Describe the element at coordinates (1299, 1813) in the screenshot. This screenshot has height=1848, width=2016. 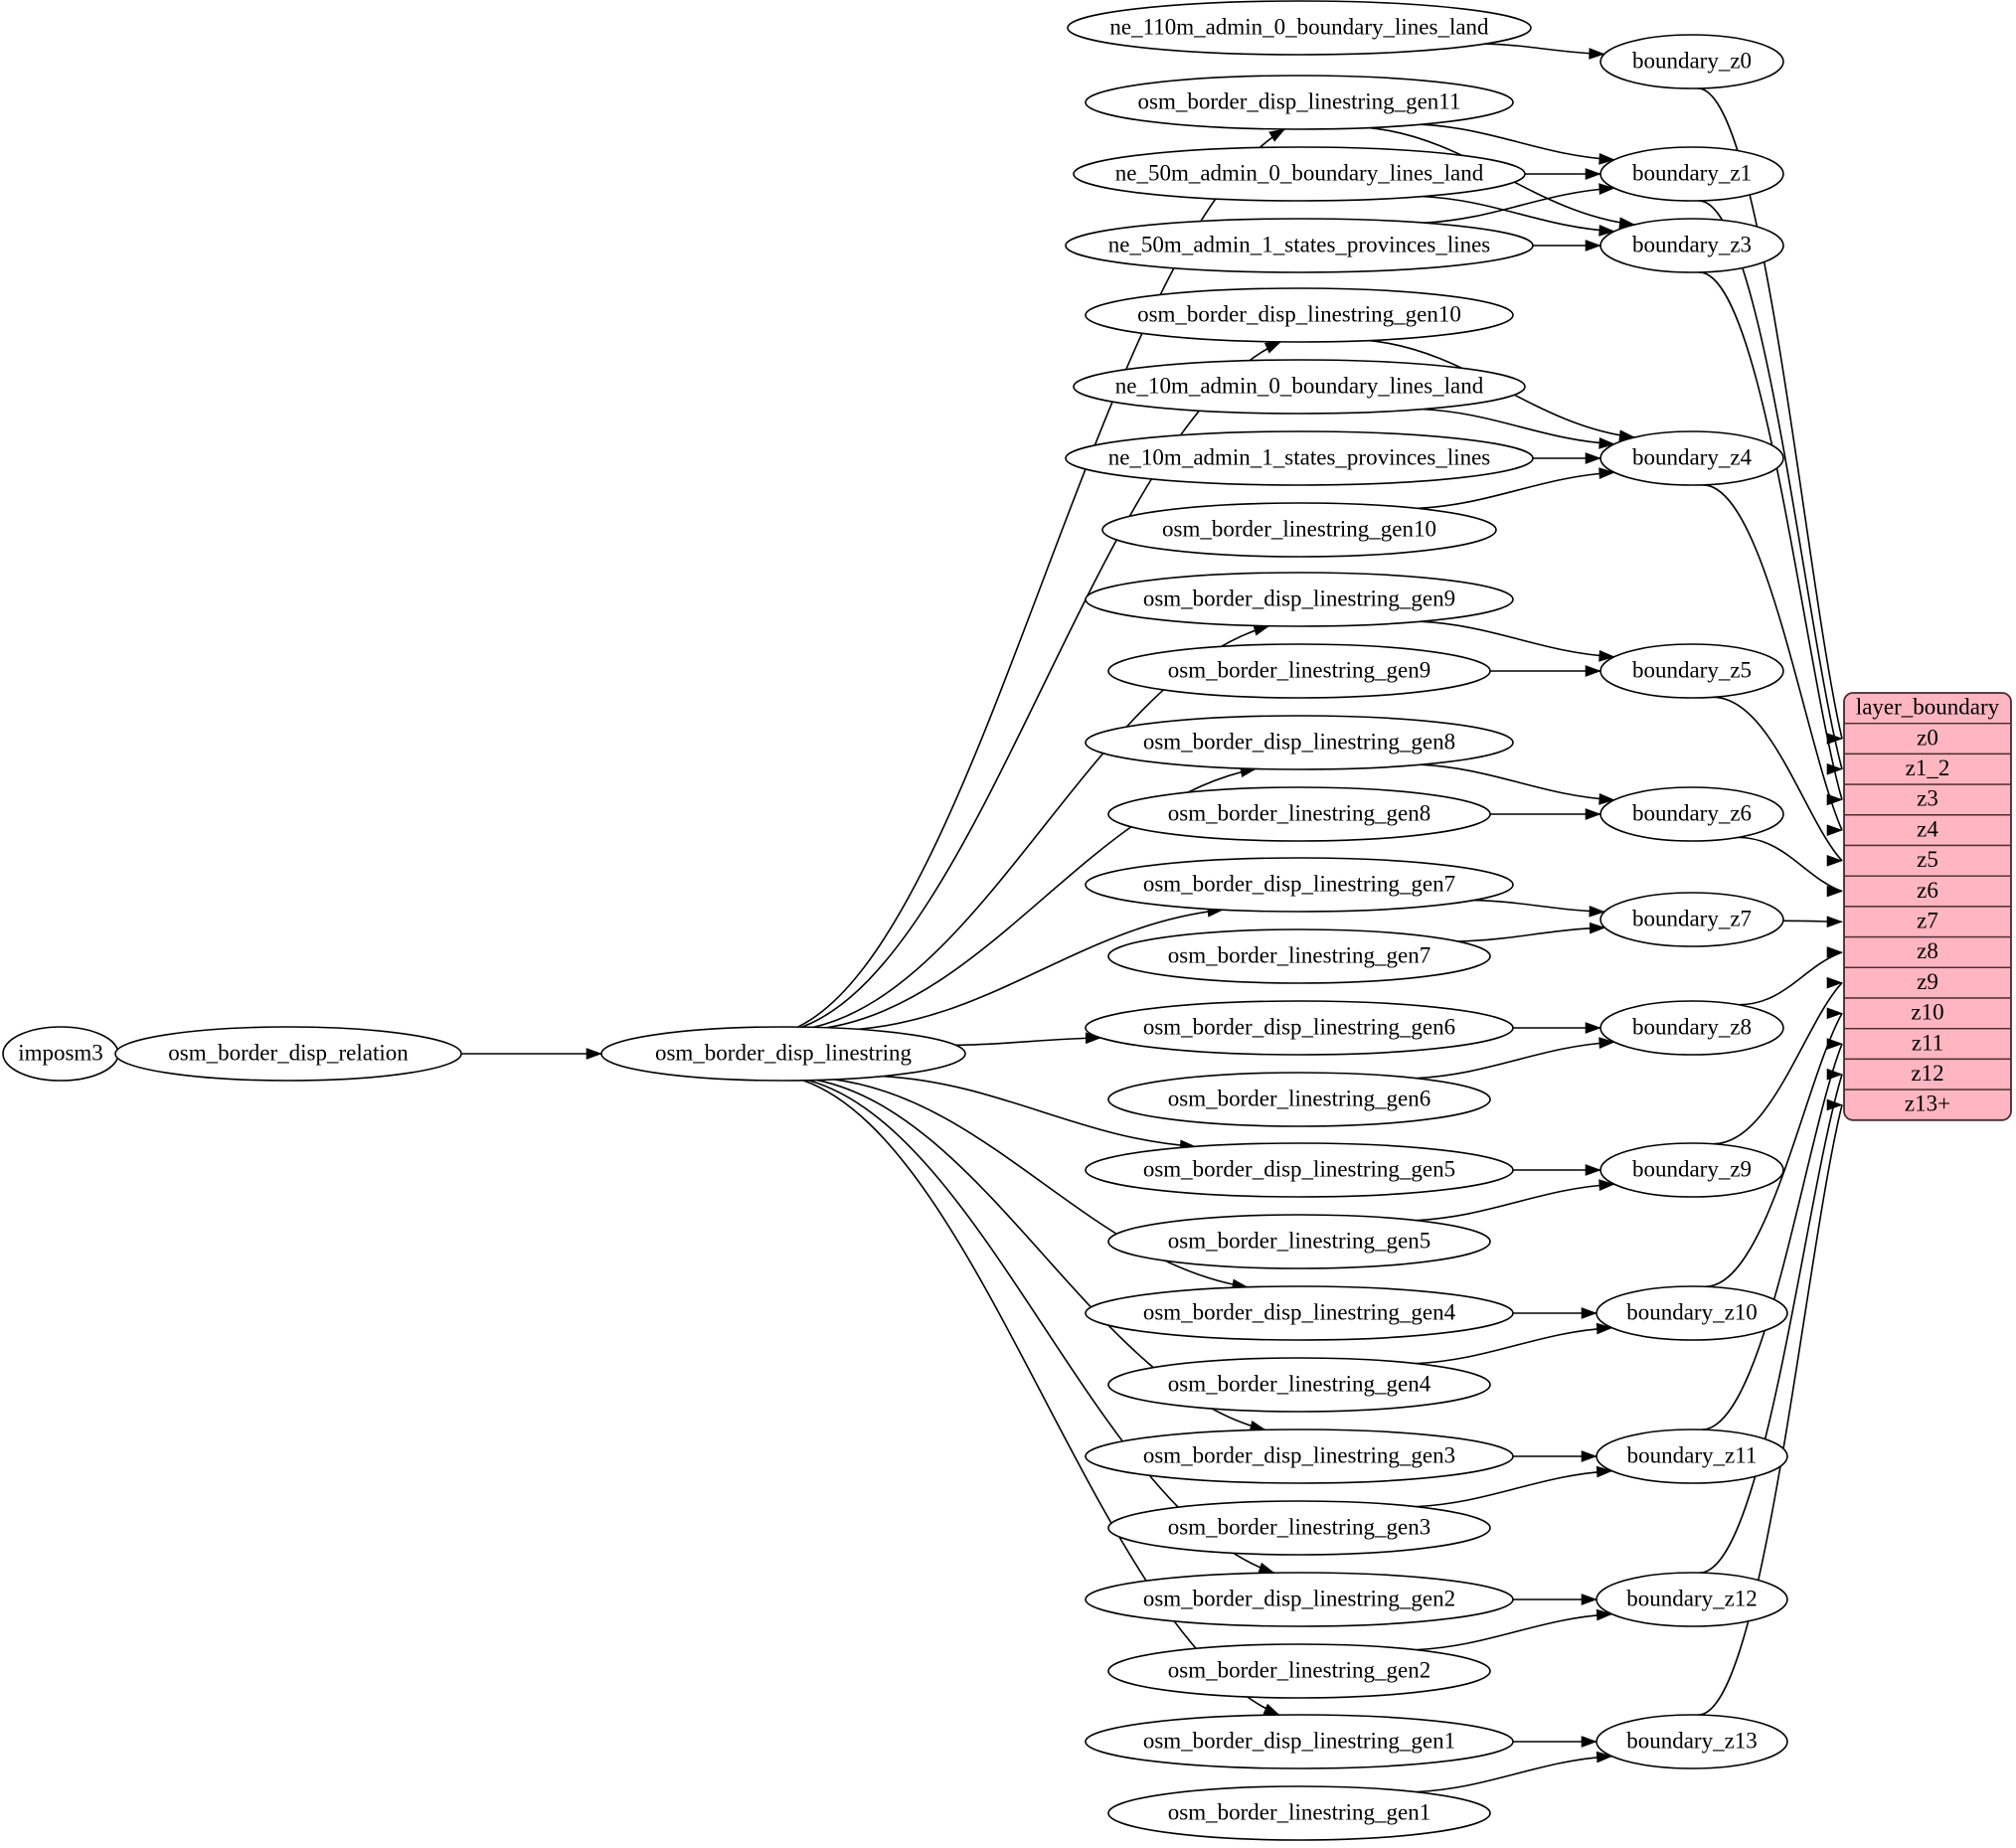
I see `node-osm_border_linestring_gen1: osm_border_linestring_gen1` at that location.